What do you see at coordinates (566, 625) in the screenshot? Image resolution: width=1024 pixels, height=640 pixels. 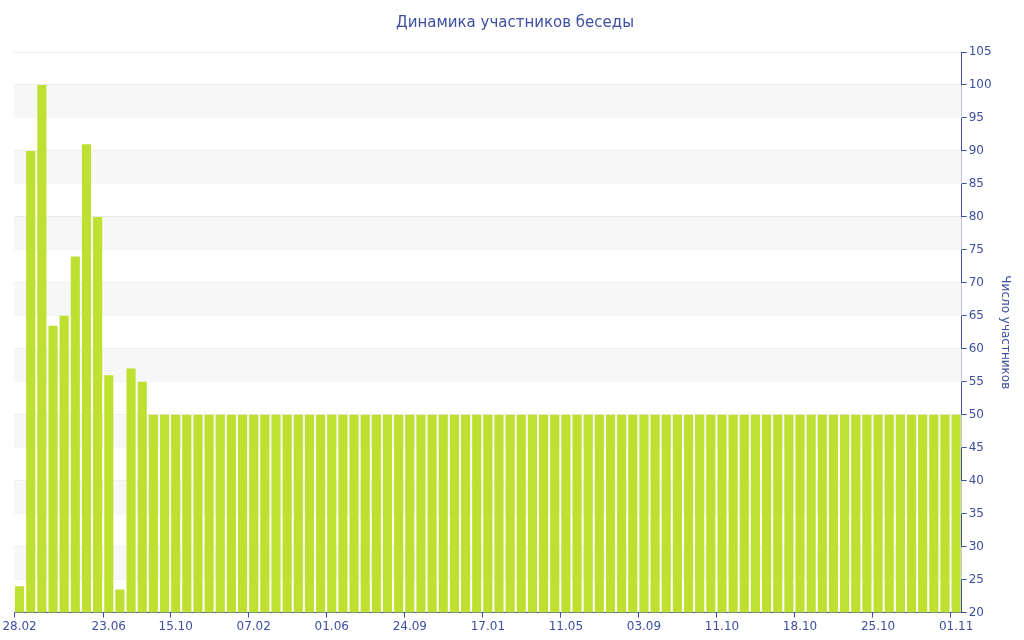 I see `x-tick-label: 11.05` at bounding box center [566, 625].